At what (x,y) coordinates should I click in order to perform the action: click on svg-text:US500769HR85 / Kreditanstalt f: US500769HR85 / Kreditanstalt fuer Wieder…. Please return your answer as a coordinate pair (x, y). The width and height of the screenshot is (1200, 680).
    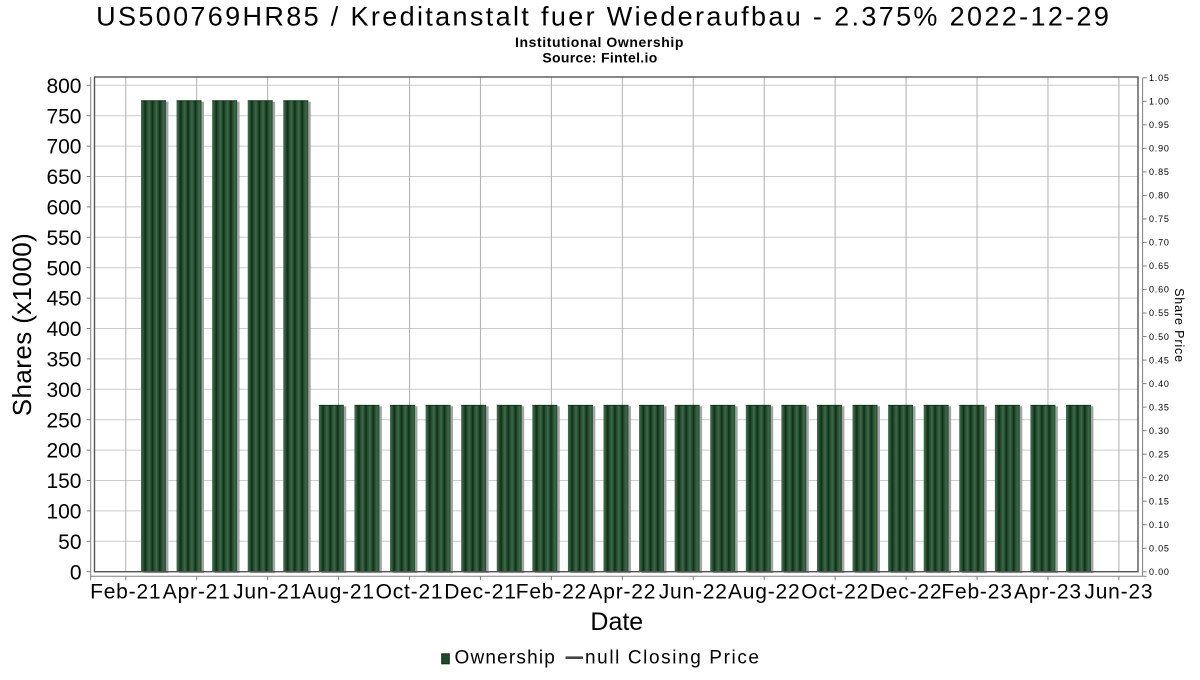
    Looking at the image, I should click on (603, 16).